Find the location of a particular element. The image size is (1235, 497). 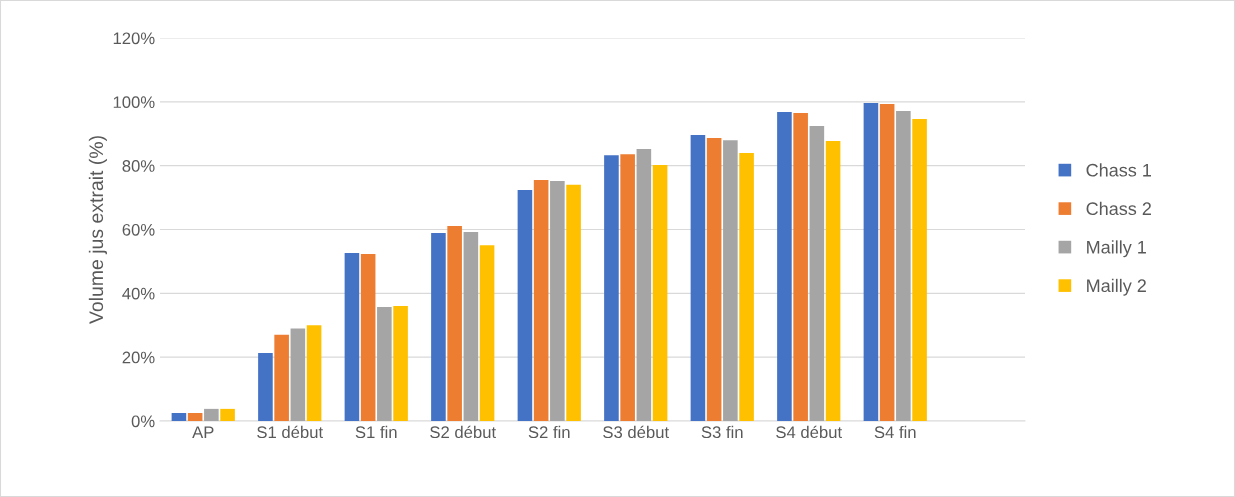

x-tick-label: S1 début is located at coordinates (290, 432).